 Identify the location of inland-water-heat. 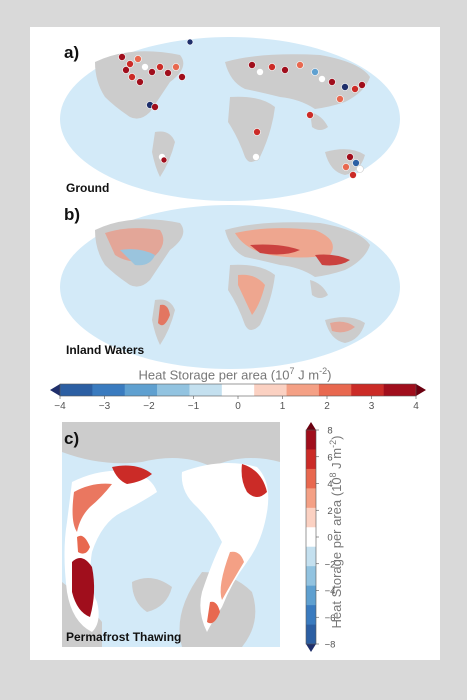
(230, 280).